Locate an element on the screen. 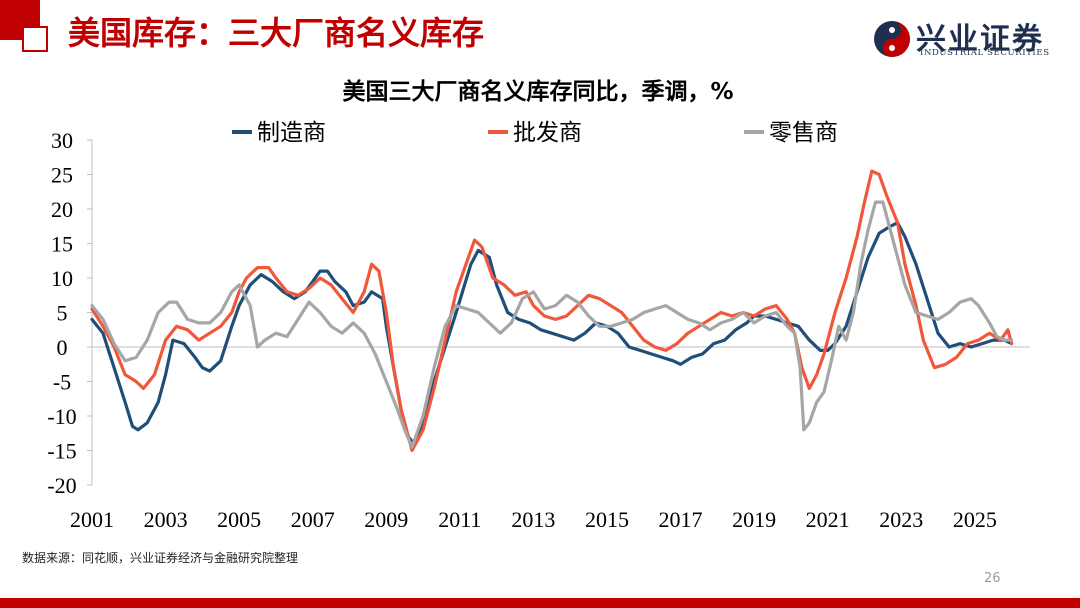 This screenshot has height=608, width=1080. y-tick-label: 30 is located at coordinates (62, 140).